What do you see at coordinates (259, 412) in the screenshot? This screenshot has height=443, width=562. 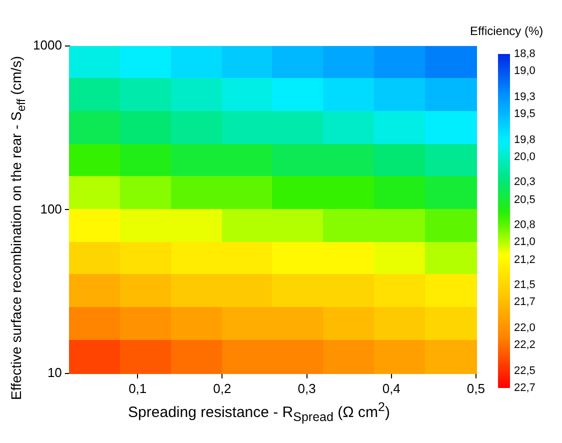 I see `x-axis-title: Spreading resistance - R$_{Spread}$ (Ω cm$^{2}$)` at bounding box center [259, 412].